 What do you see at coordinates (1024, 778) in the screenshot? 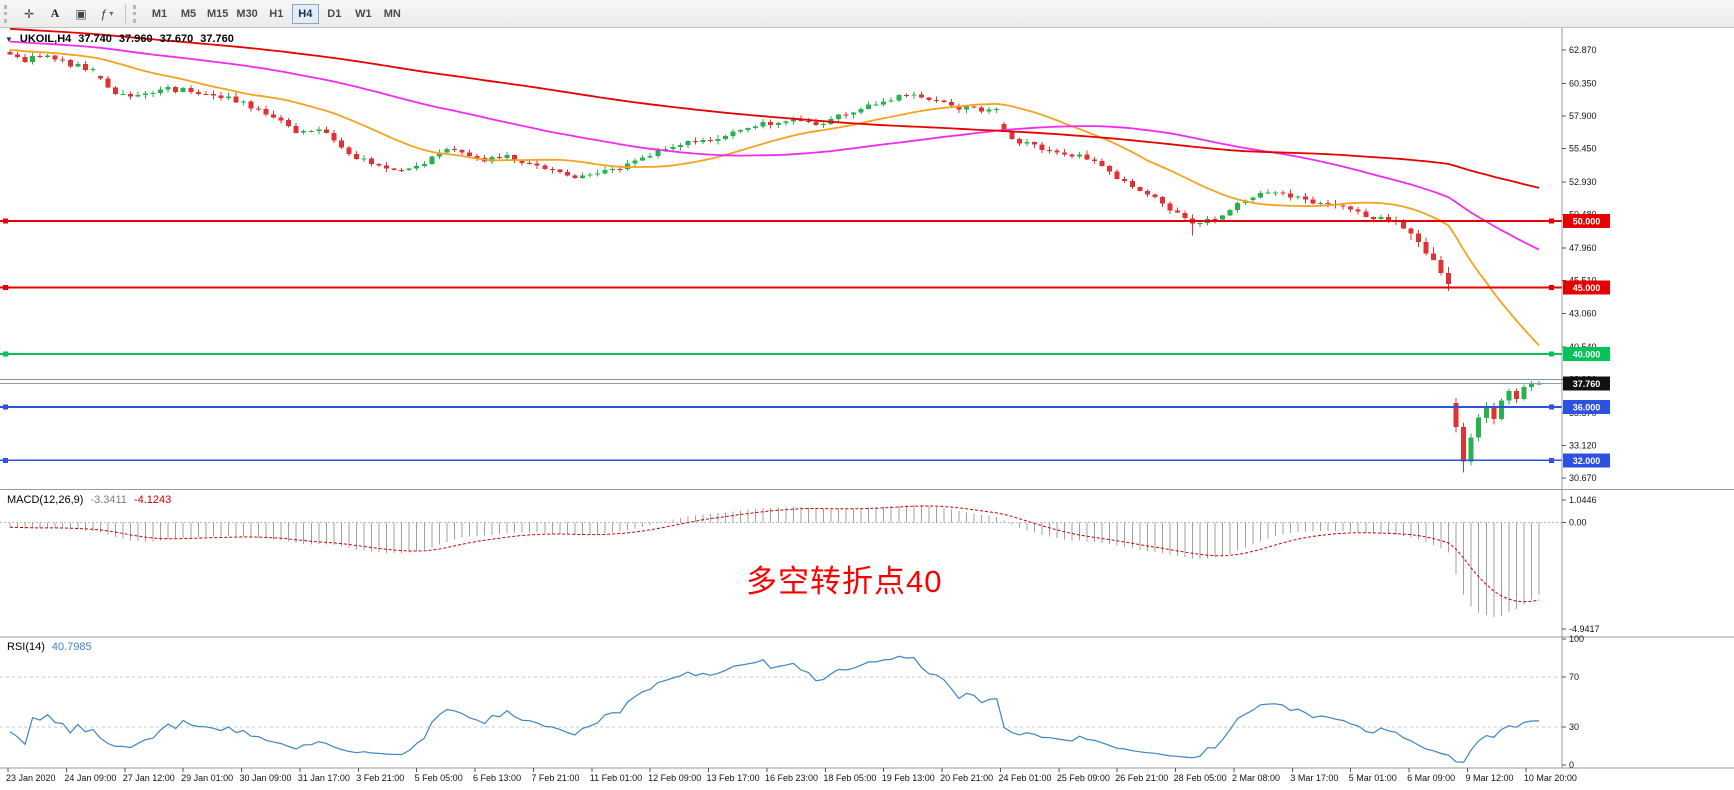
I see `svg-text: 24 Feb 01:00` at bounding box center [1024, 778].